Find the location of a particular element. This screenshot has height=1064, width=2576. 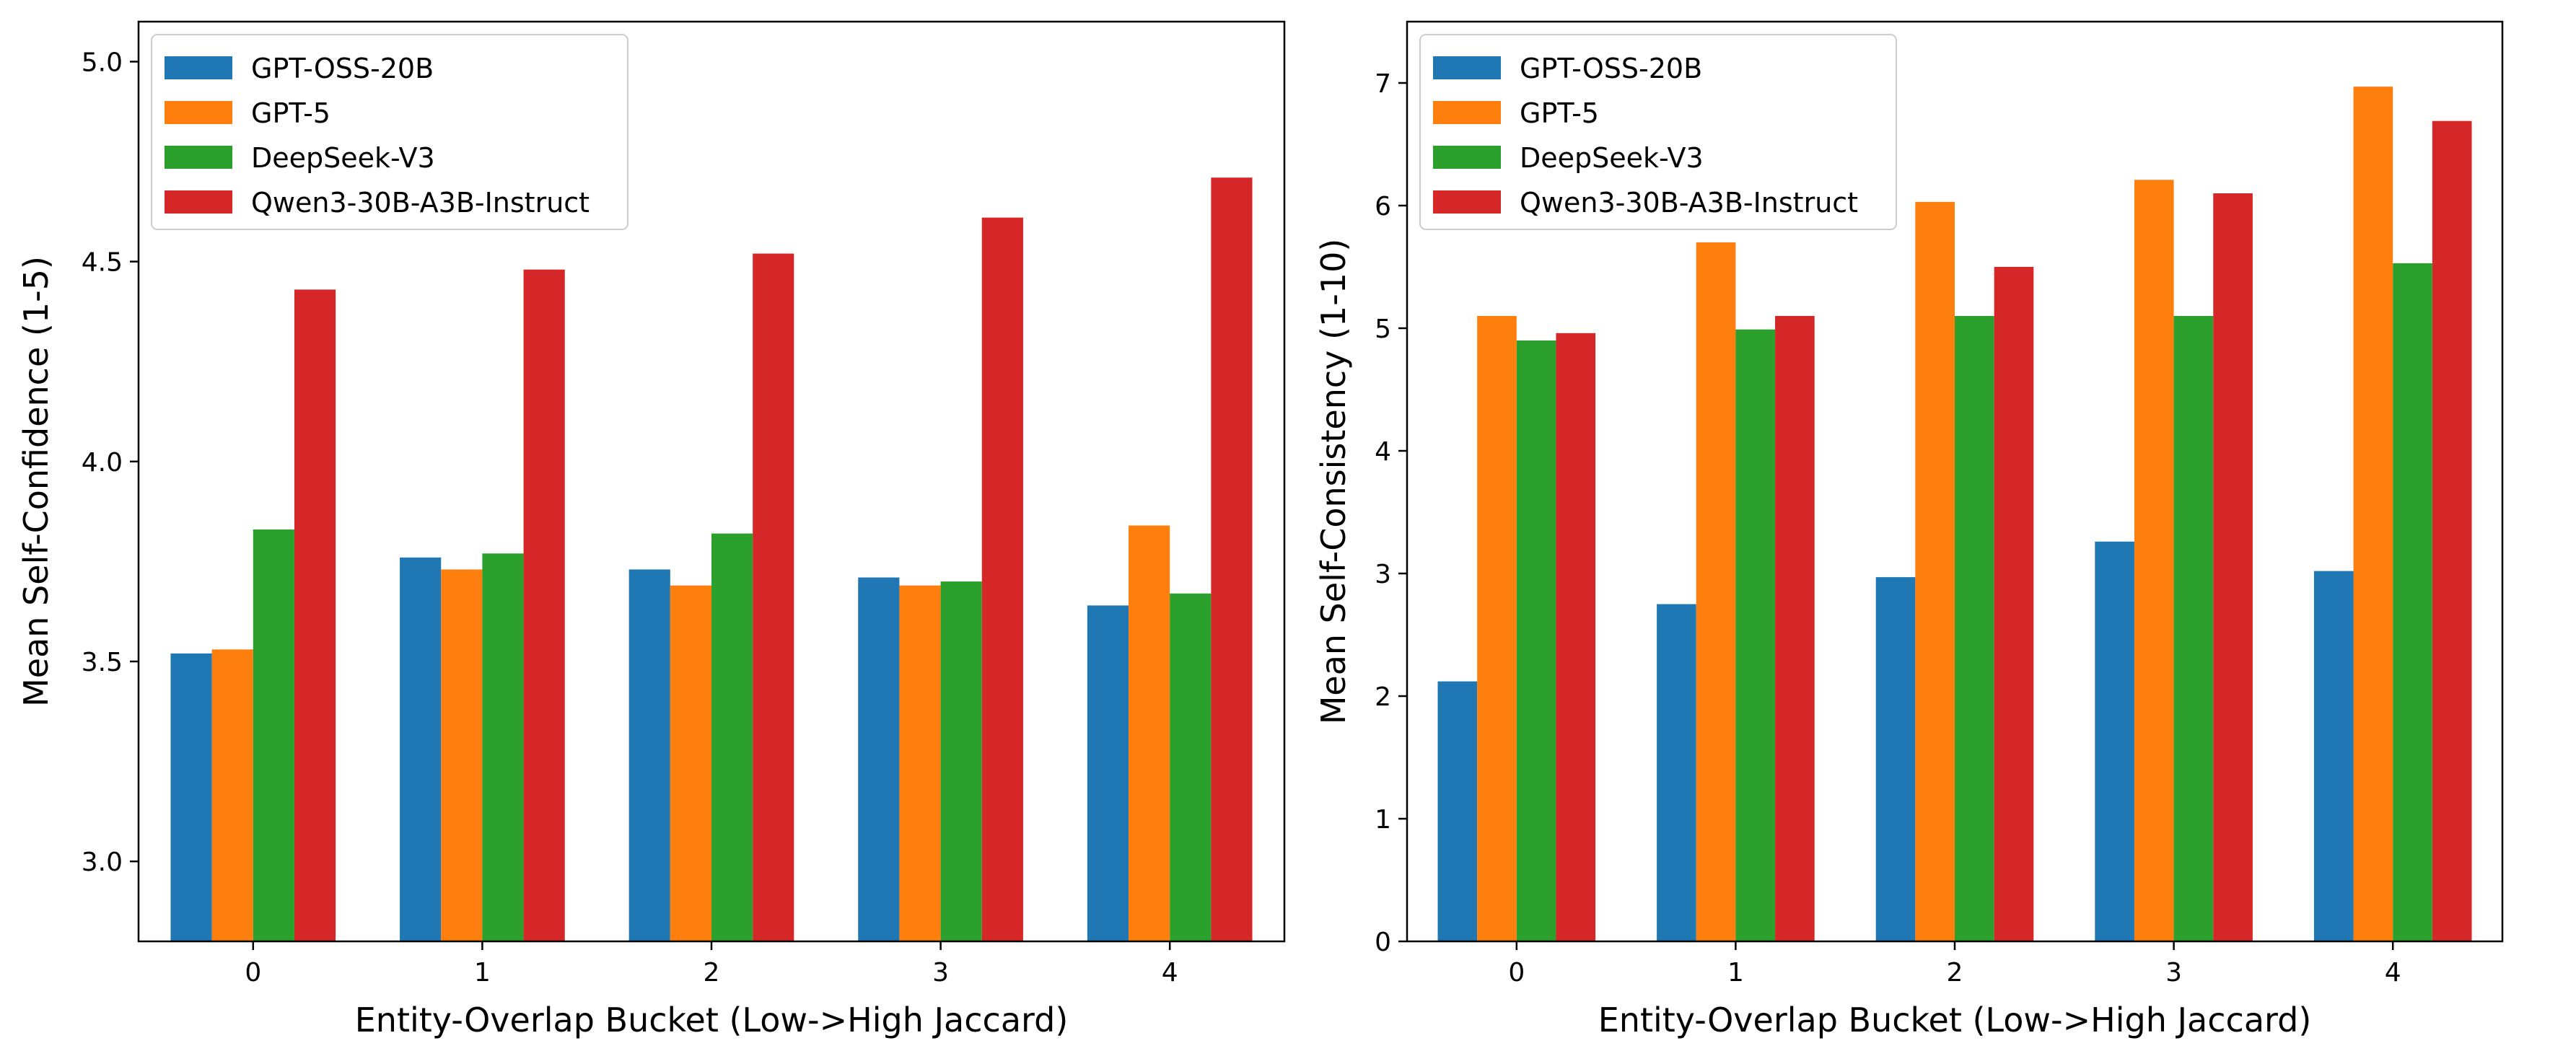

y-tick-label: 4.0 is located at coordinates (103, 463).